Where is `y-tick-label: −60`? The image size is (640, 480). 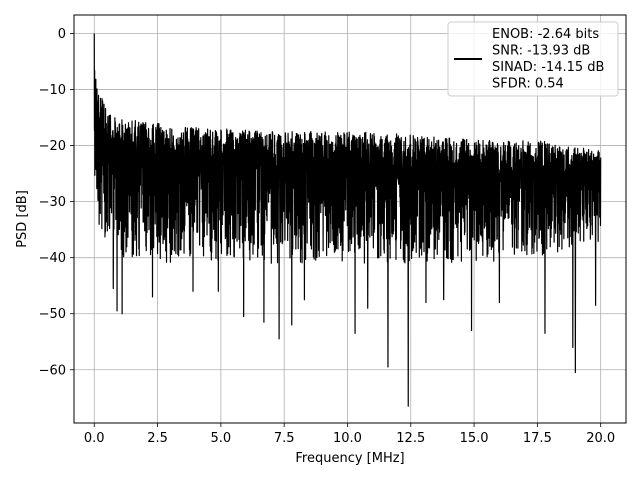 y-tick-label: −60 is located at coordinates (52, 370).